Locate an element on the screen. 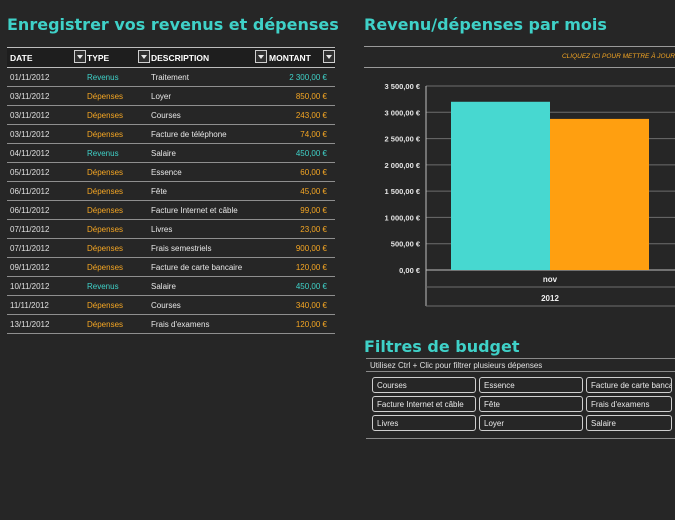  header-description-label: DESCRIPTION is located at coordinates (180, 58).